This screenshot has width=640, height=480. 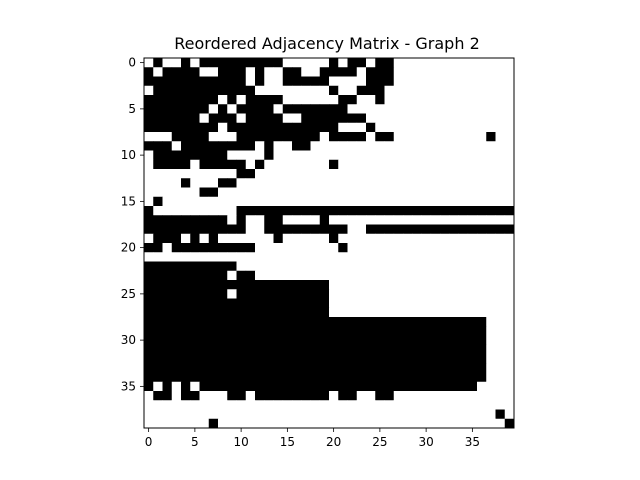 What do you see at coordinates (128, 294) in the screenshot?
I see `y-tick-label: 25` at bounding box center [128, 294].